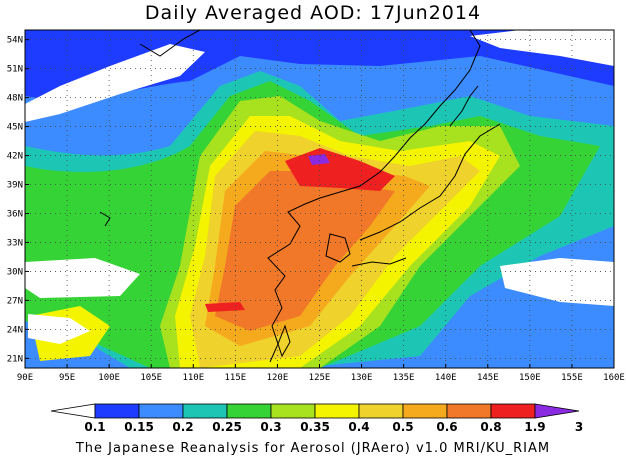 The height and width of the screenshot is (463, 626). I want to click on map-title: Daily Averaged AOD: 17Jun2014, so click(313, 13).